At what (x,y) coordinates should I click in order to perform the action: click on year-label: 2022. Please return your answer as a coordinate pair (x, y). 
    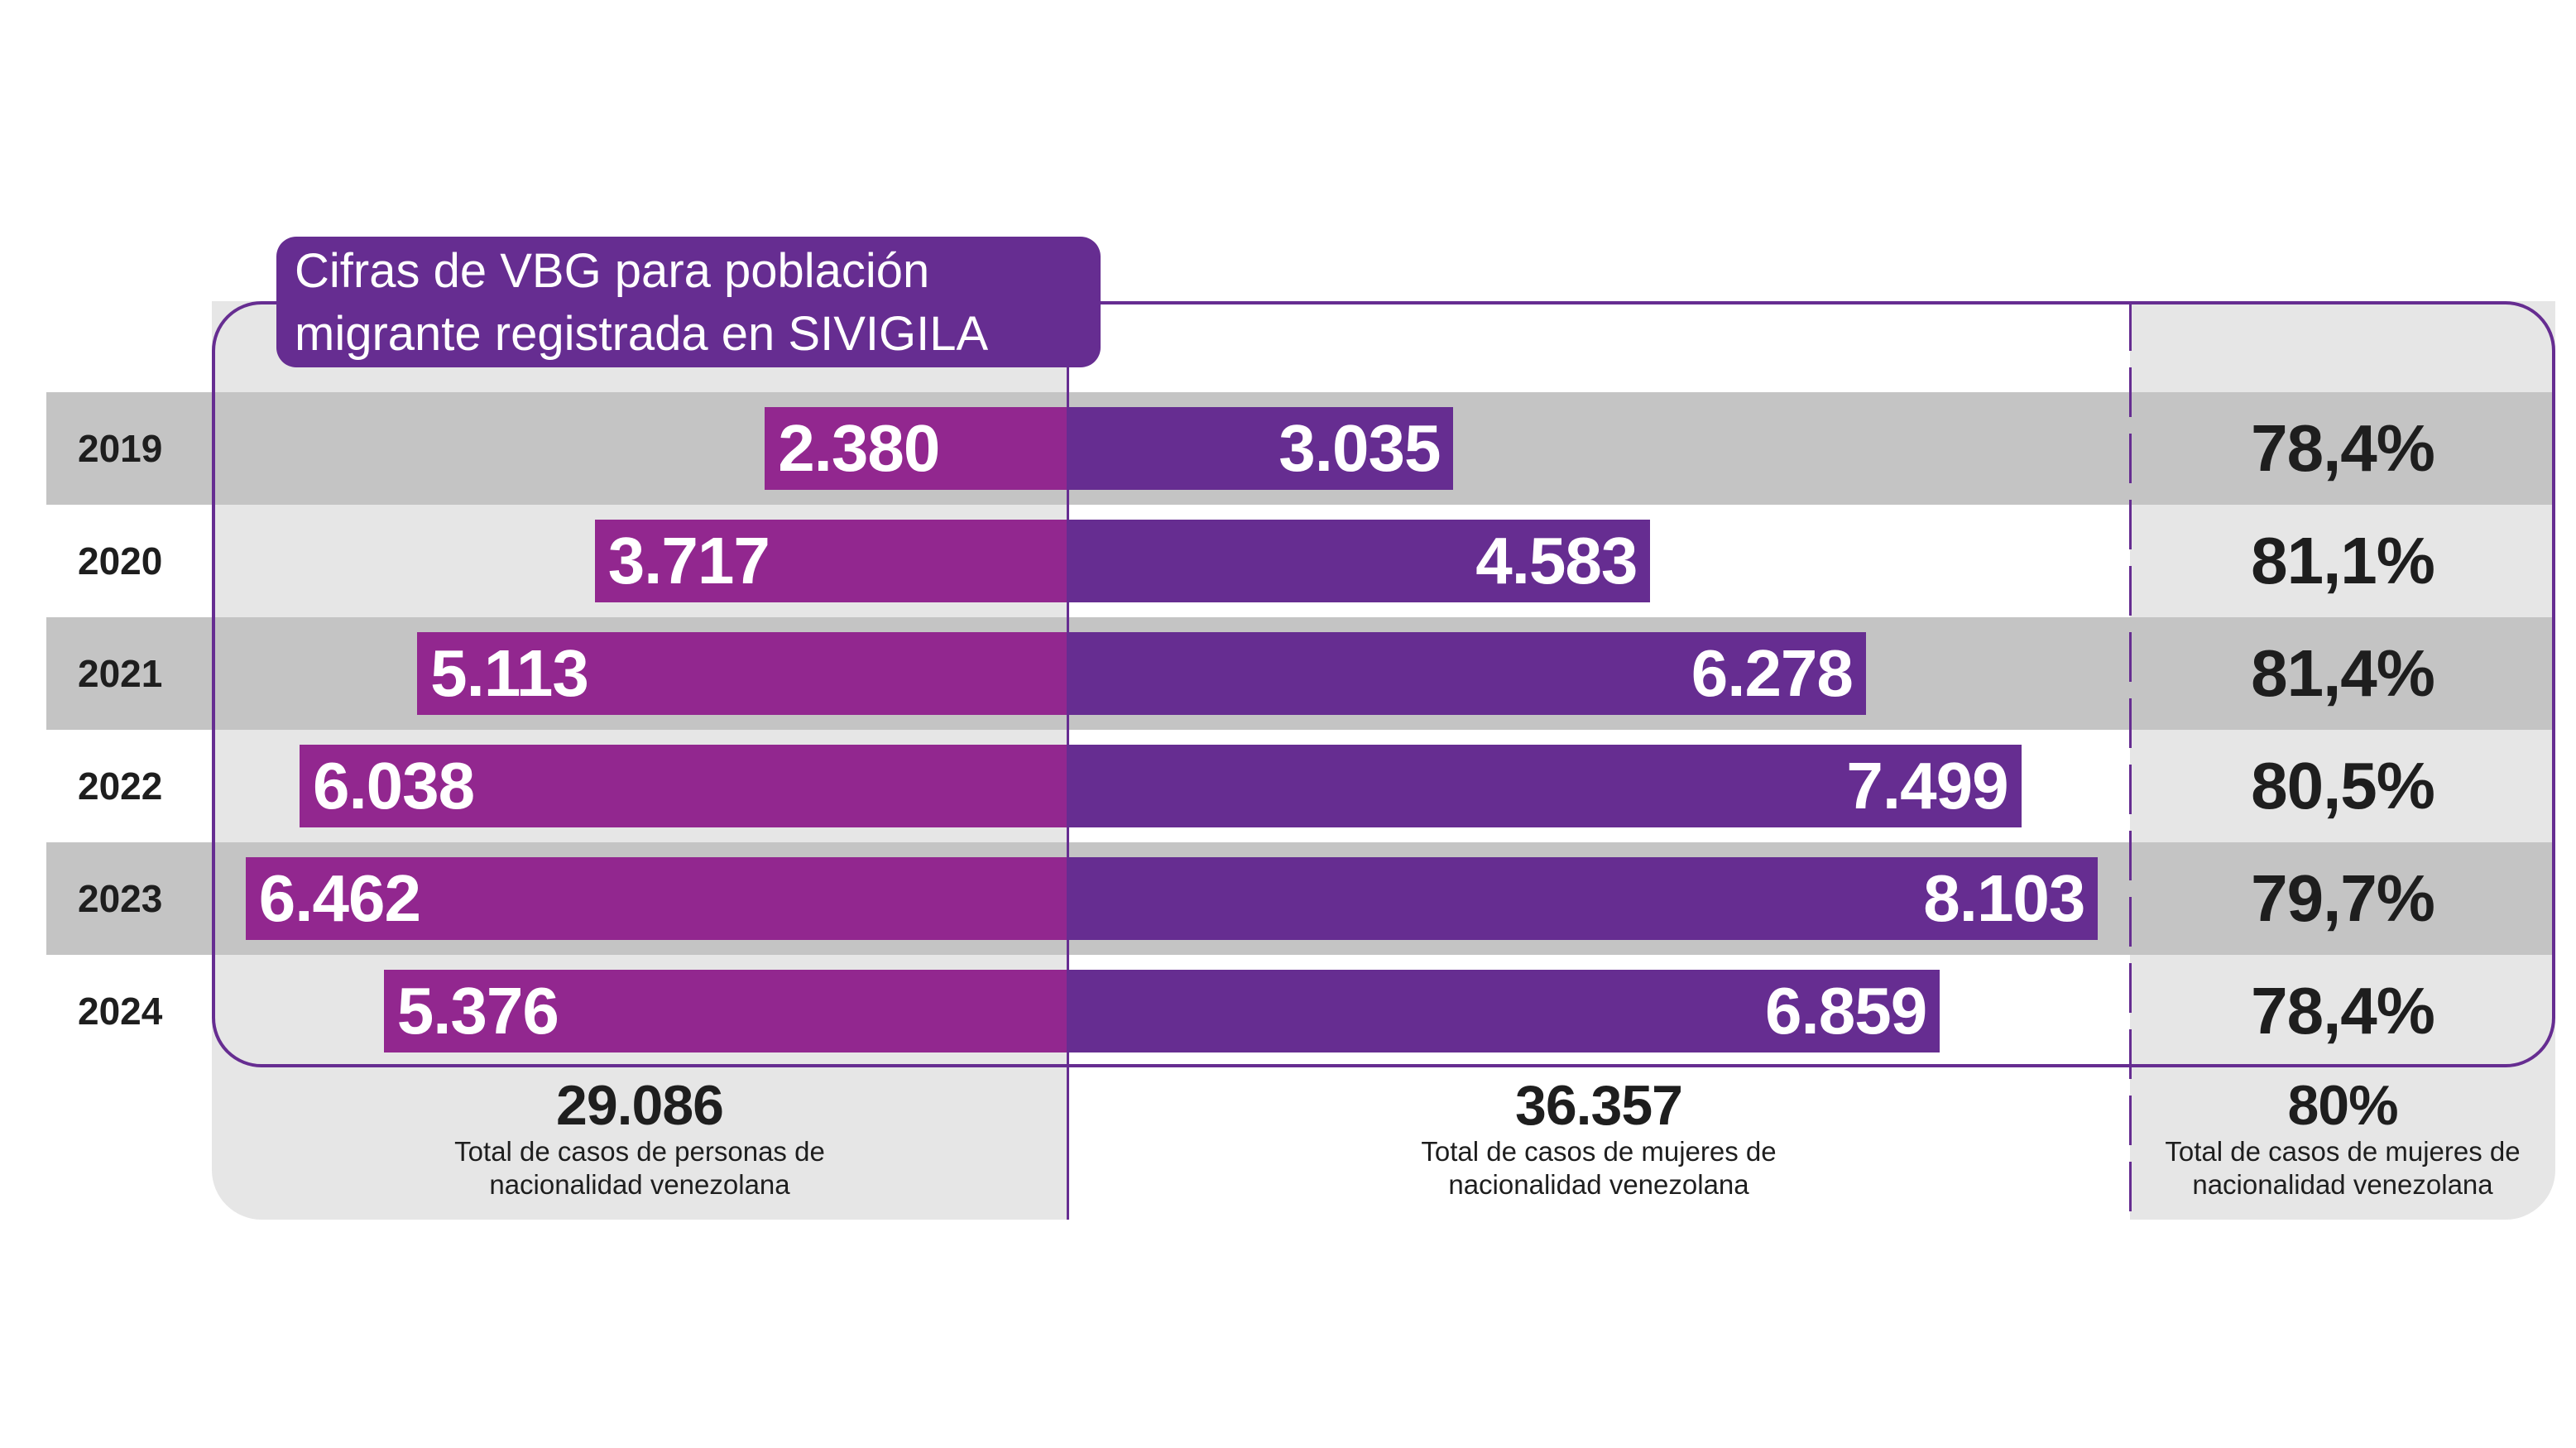
    Looking at the image, I should click on (121, 786).